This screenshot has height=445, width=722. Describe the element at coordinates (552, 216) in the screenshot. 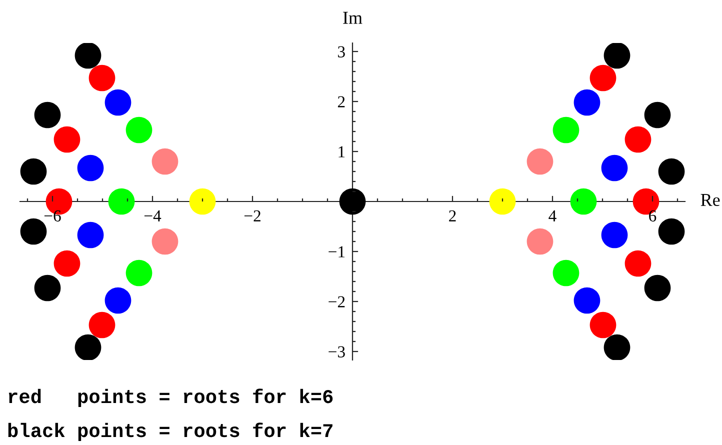

I see `x-tick-label: 4` at that location.